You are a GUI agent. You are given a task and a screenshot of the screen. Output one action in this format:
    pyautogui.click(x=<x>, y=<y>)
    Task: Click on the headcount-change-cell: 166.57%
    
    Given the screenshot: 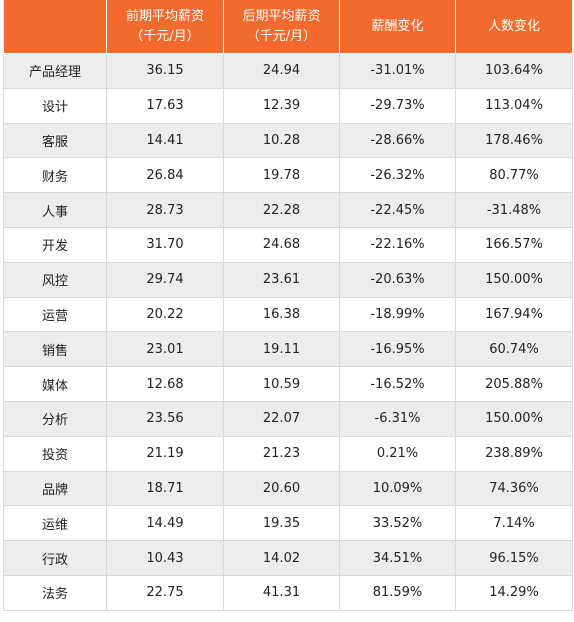 What is the action you would take?
    pyautogui.click(x=514, y=244)
    